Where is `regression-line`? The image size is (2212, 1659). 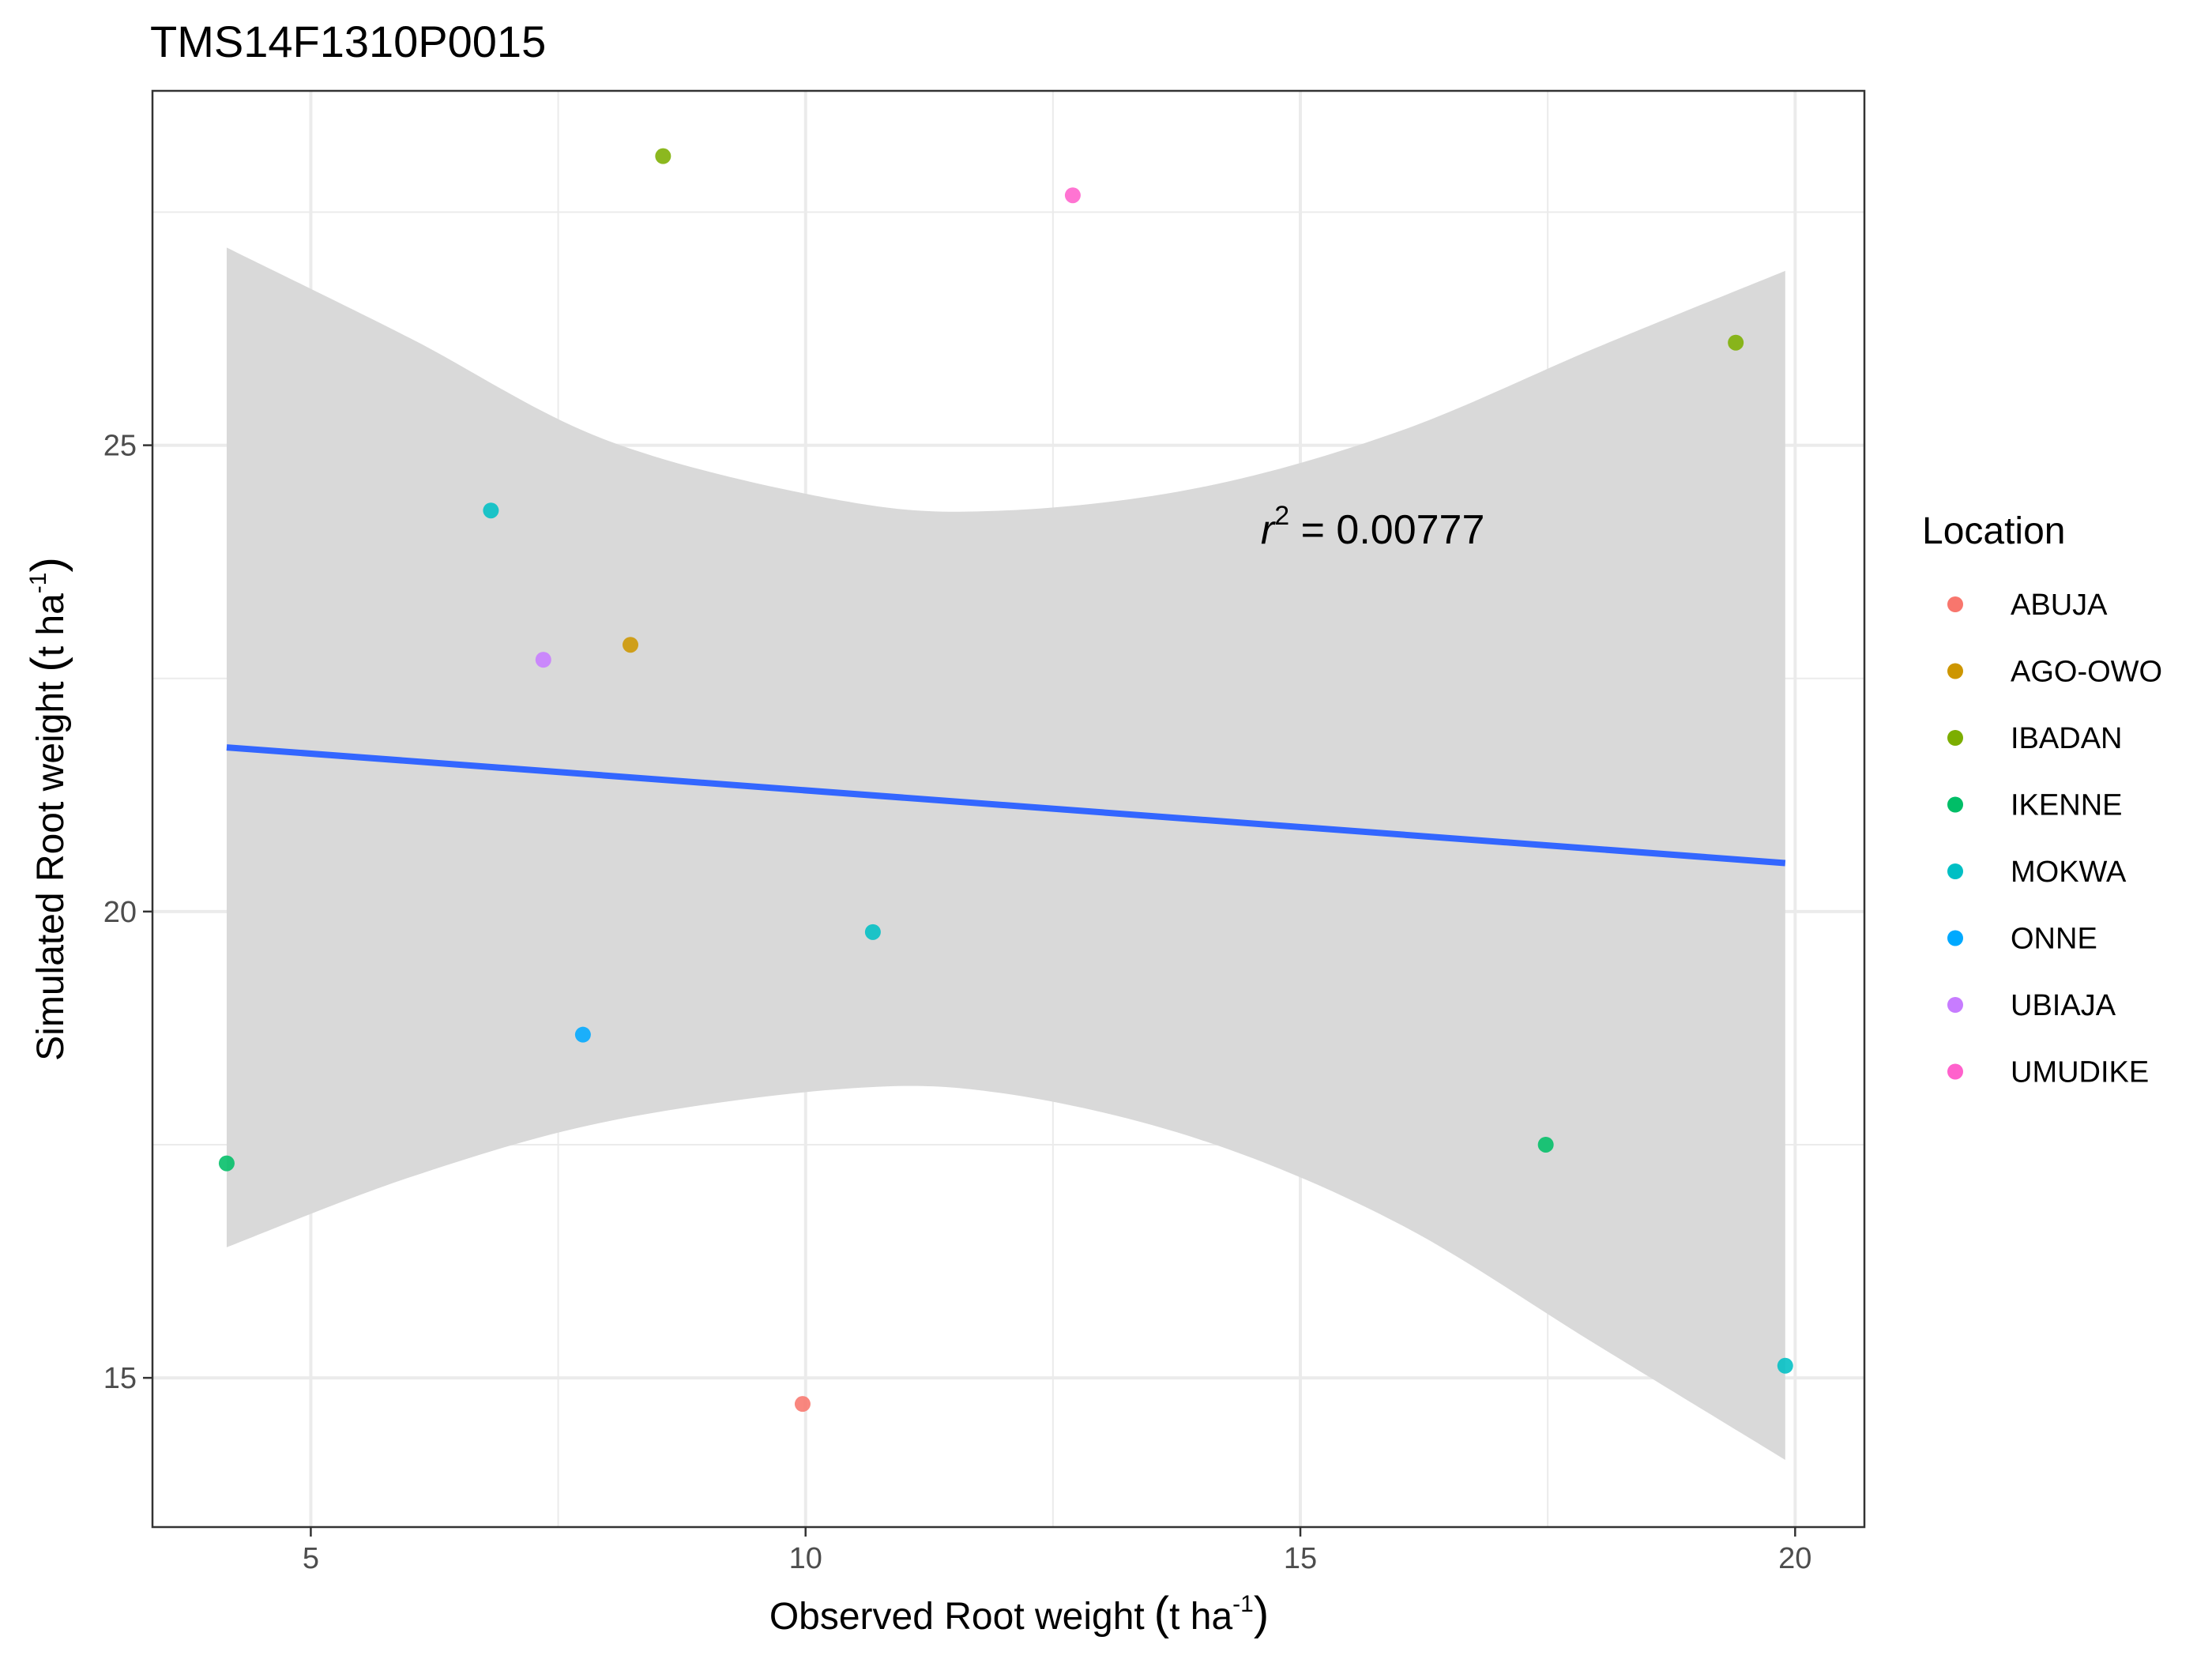 regression-line is located at coordinates (1006, 806).